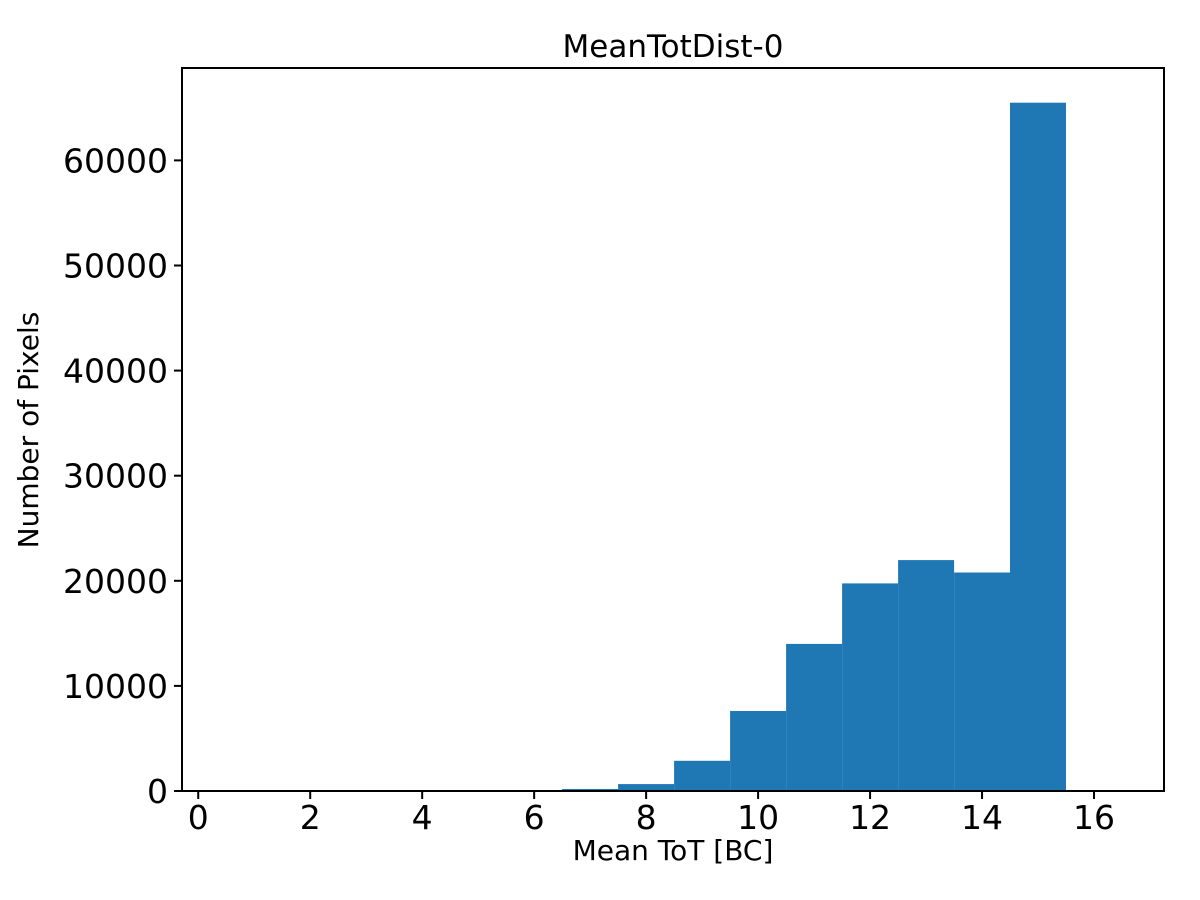  Describe the element at coordinates (1094, 817) in the screenshot. I see `x-tick-label: 16` at that location.